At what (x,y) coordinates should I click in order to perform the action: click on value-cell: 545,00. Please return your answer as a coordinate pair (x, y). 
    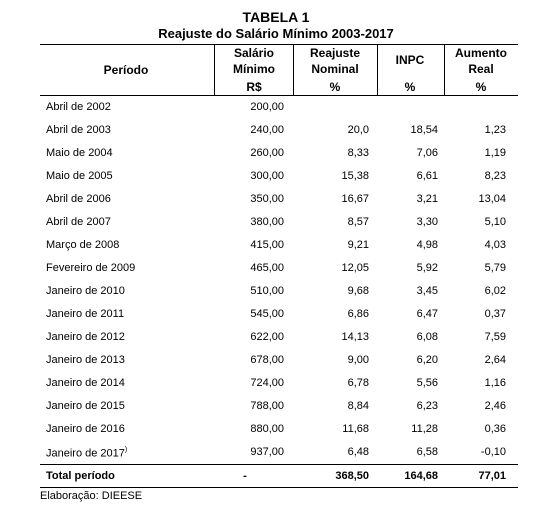
    Looking at the image, I should click on (267, 314).